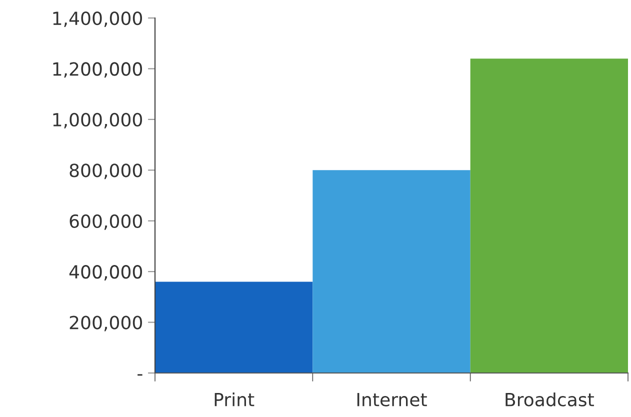 This screenshot has height=417, width=631. What do you see at coordinates (97, 120) in the screenshot?
I see `y-tick-label: 1,000,000` at bounding box center [97, 120].